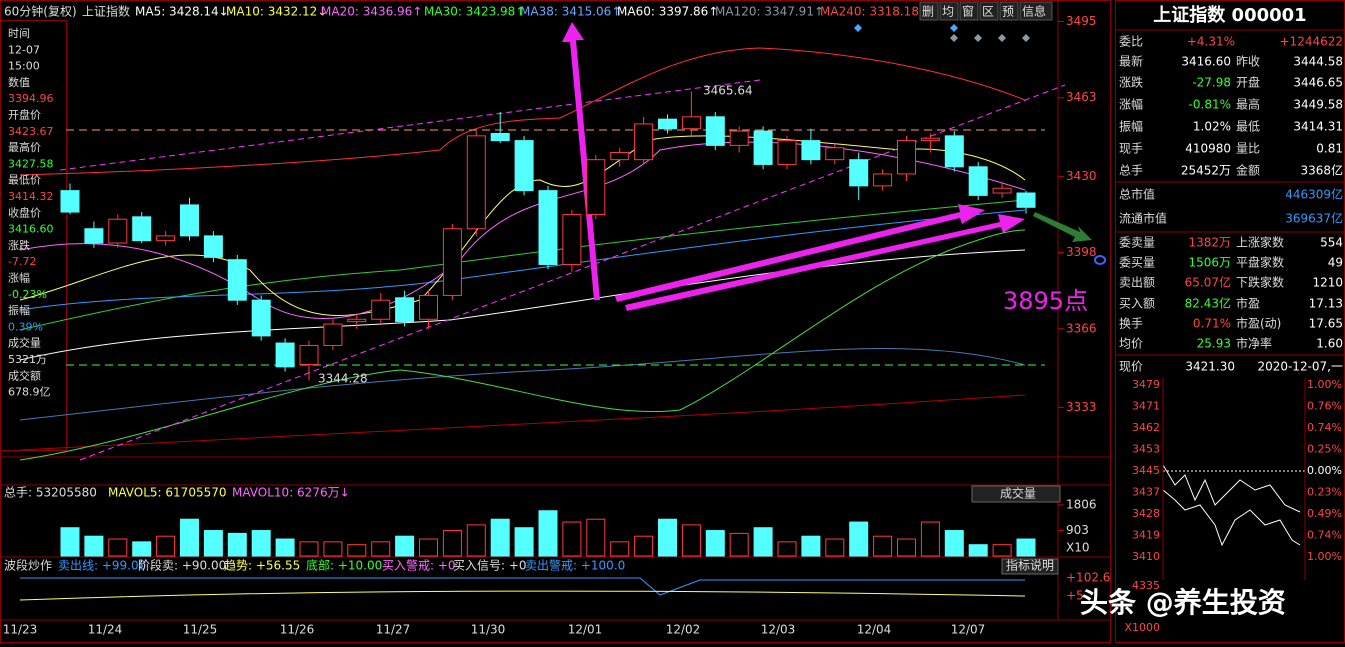 Image resolution: width=1345 pixels, height=647 pixels. I want to click on quote-cell: 25452万, so click(1206, 171).